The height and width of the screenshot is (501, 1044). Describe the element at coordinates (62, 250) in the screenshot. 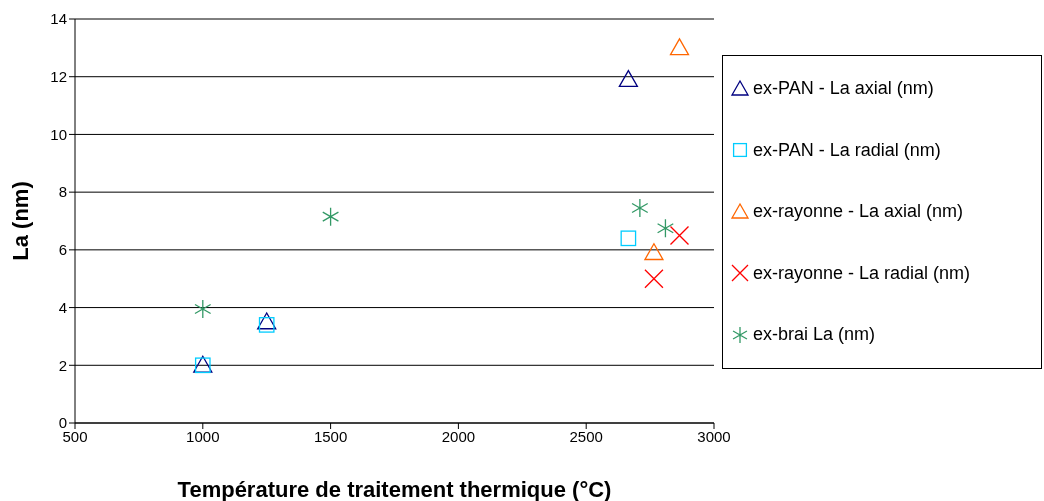

I see `y-tick-label: 6` at that location.